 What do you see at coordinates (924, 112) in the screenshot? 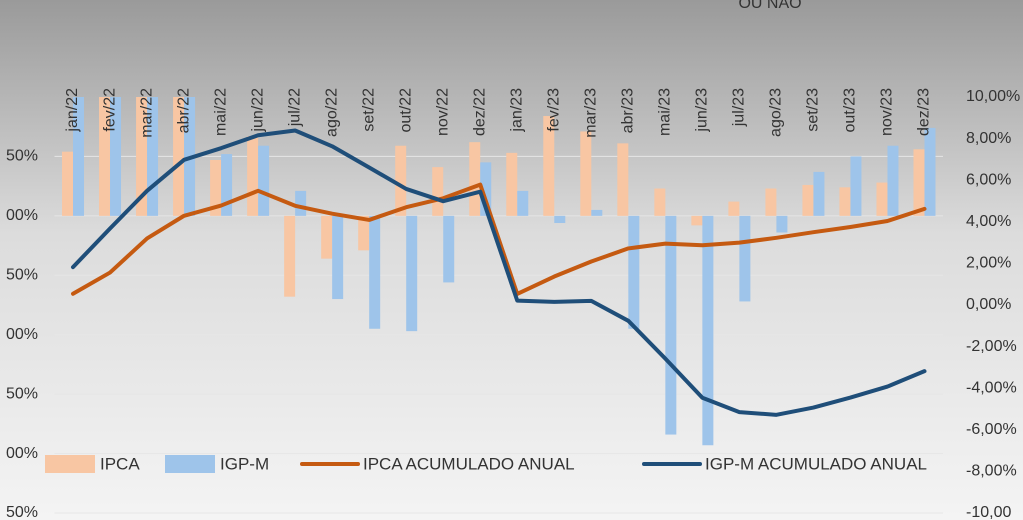
I see `x-tick-label: dez/23` at bounding box center [924, 112].